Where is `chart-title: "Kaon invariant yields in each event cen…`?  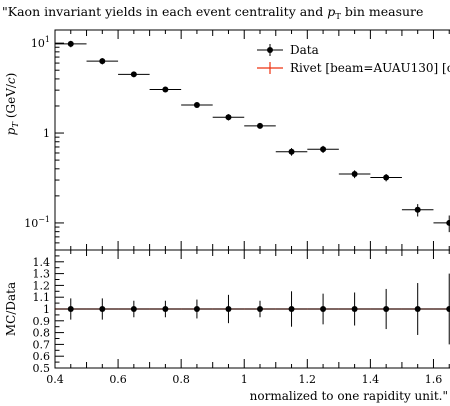
chart-title: "Kaon invariant yields in each event cen… is located at coordinates (212, 13).